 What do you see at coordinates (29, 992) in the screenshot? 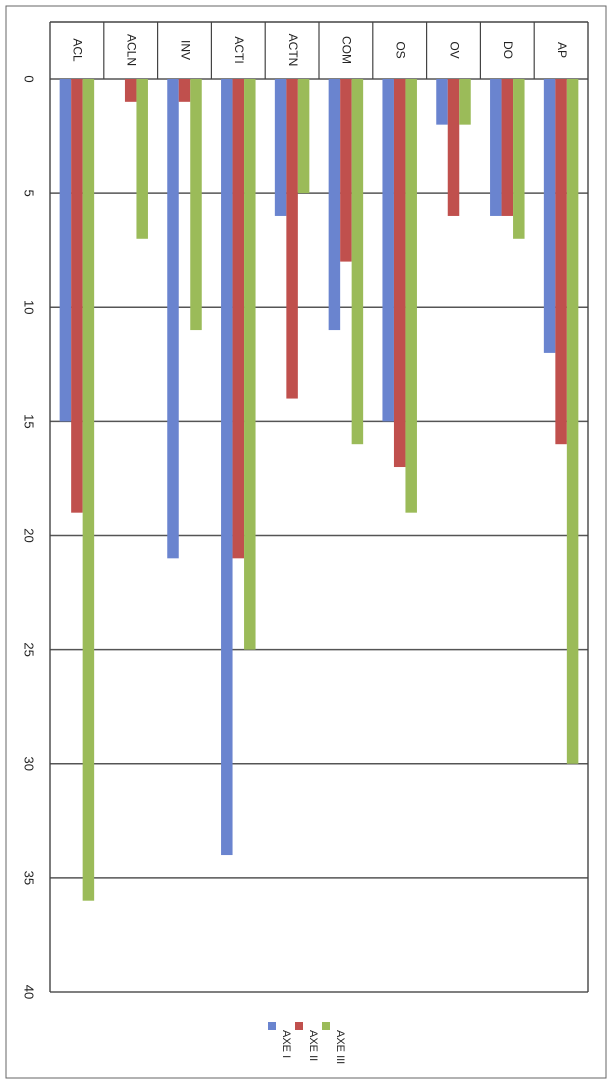
I see `tick-label-40: 40` at bounding box center [29, 992].